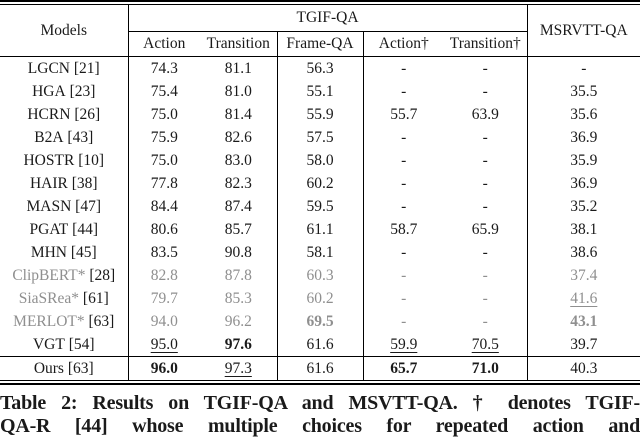  I want to click on metric-value: 70.5, so click(485, 344).